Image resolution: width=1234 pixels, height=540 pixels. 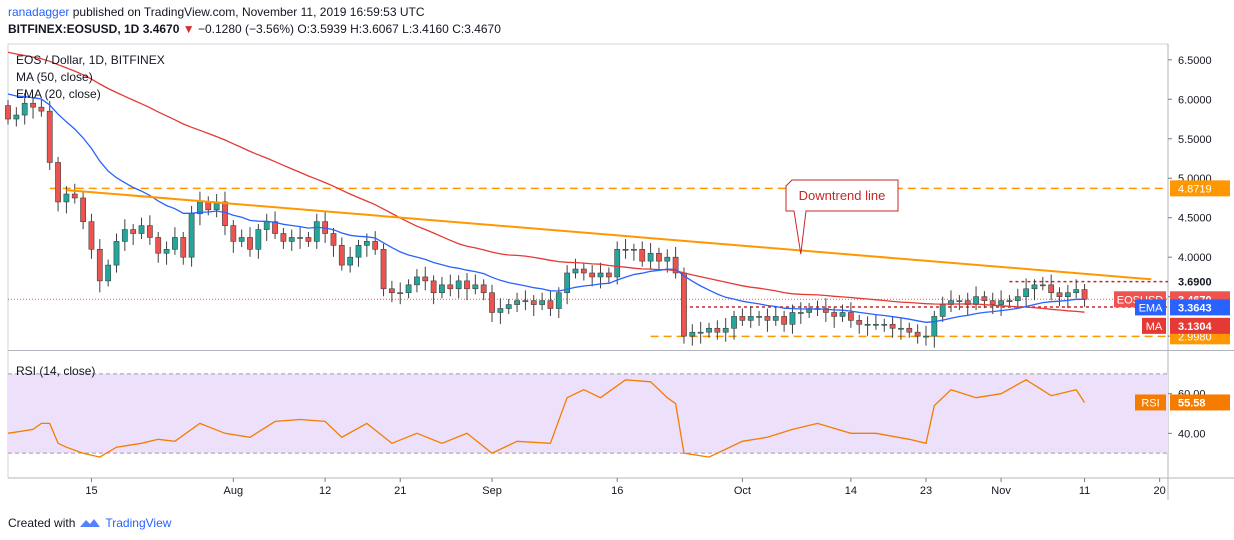 I want to click on level-label: 2.9980, so click(x=1195, y=337).